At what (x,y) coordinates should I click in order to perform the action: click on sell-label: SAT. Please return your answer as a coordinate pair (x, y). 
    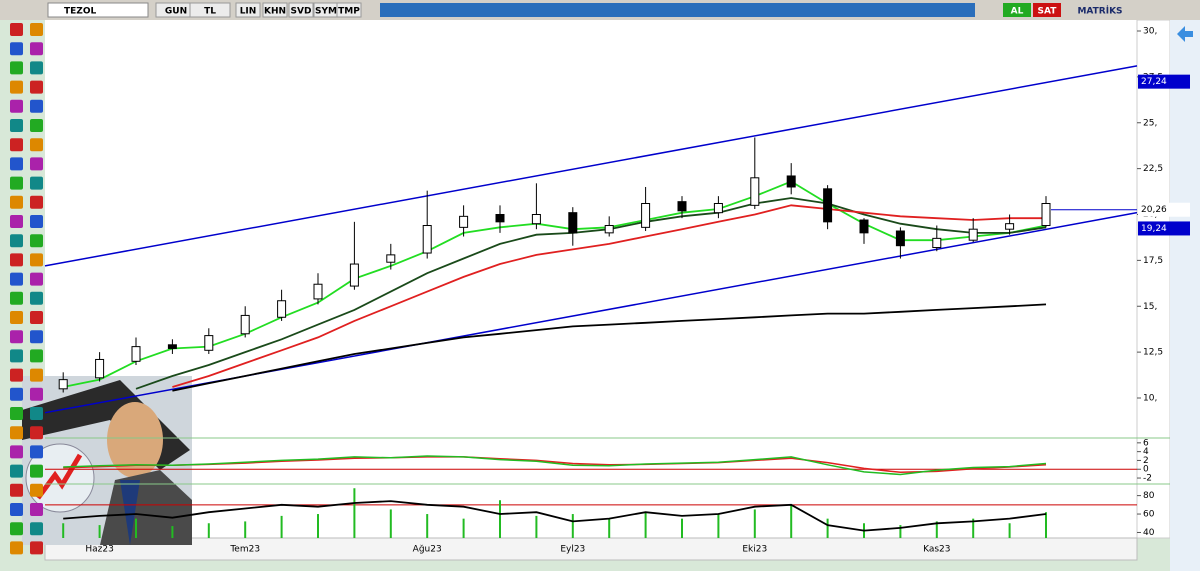
    Looking at the image, I should click on (1048, 12).